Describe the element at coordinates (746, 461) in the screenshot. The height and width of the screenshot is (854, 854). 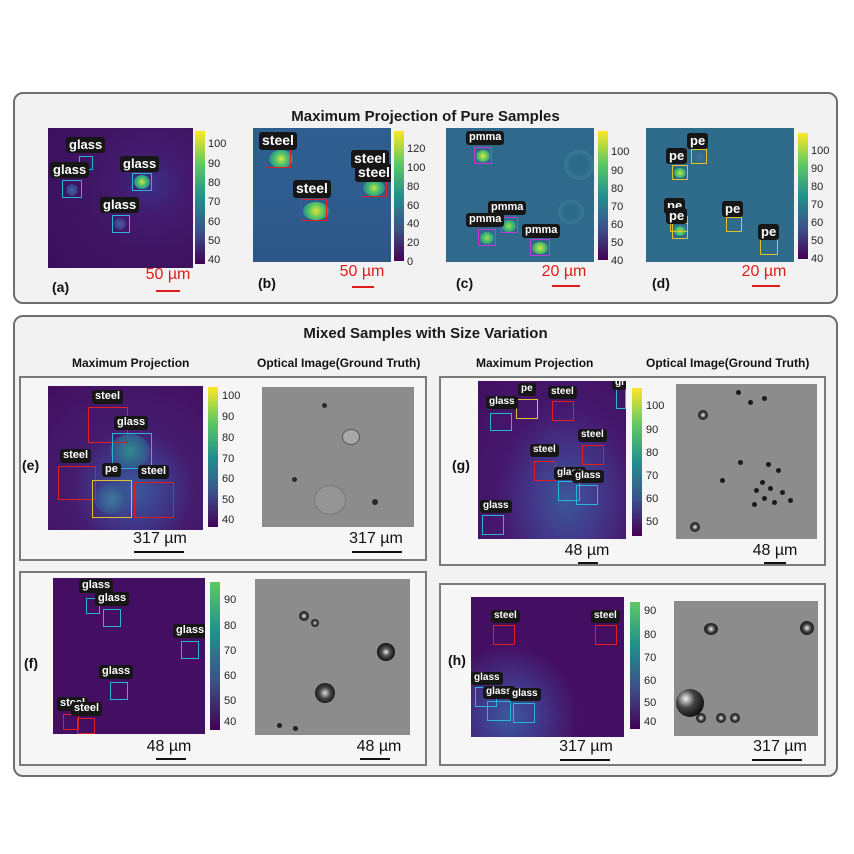
I see `panel-g-optical-image` at that location.